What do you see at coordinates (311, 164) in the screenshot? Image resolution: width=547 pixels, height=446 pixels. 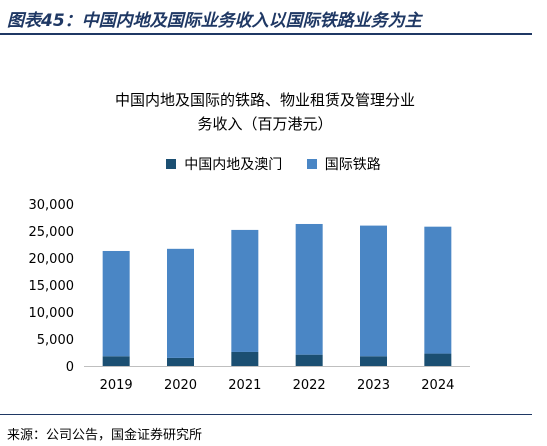 I see `legend-swatch-international` at bounding box center [311, 164].